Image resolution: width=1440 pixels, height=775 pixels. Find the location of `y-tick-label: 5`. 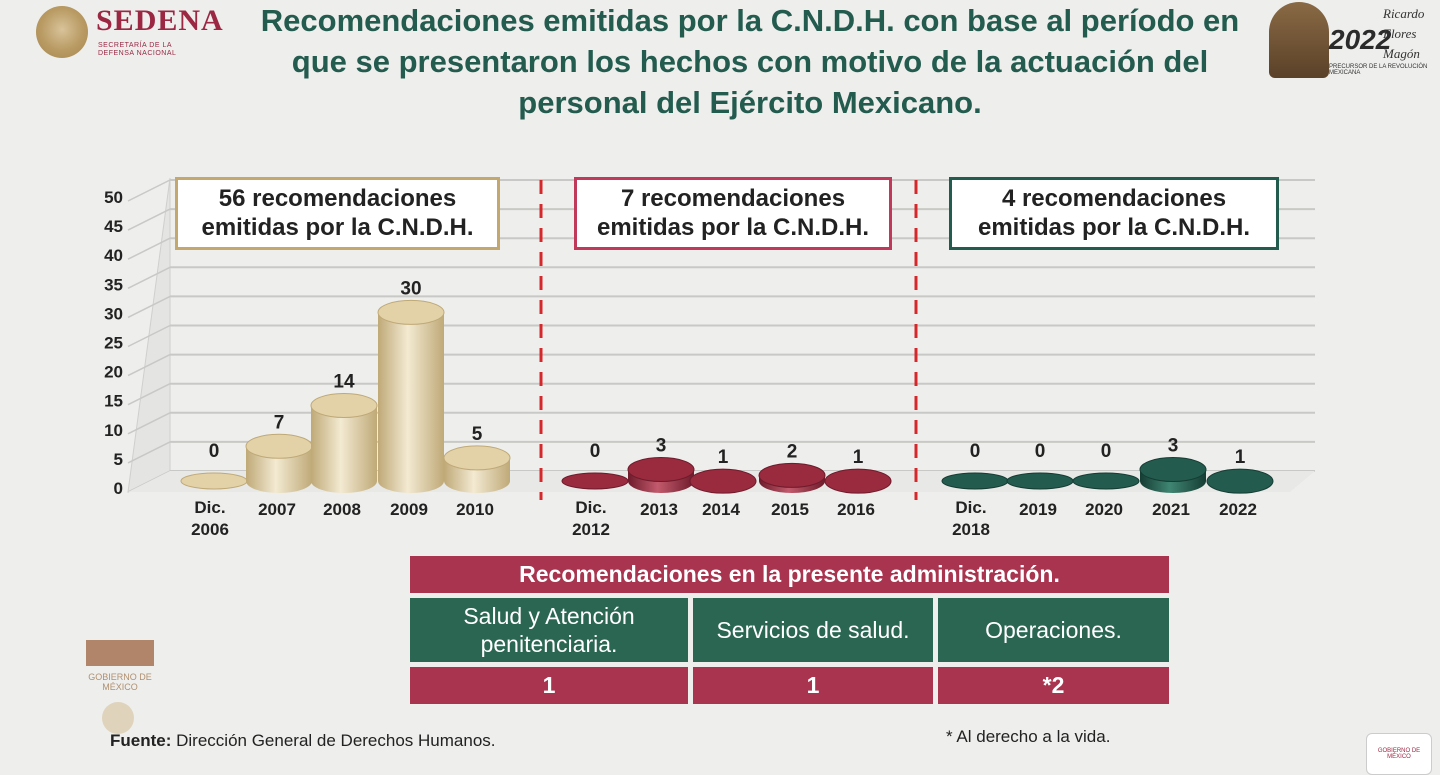

y-tick-label: 5 is located at coordinates (118, 459).